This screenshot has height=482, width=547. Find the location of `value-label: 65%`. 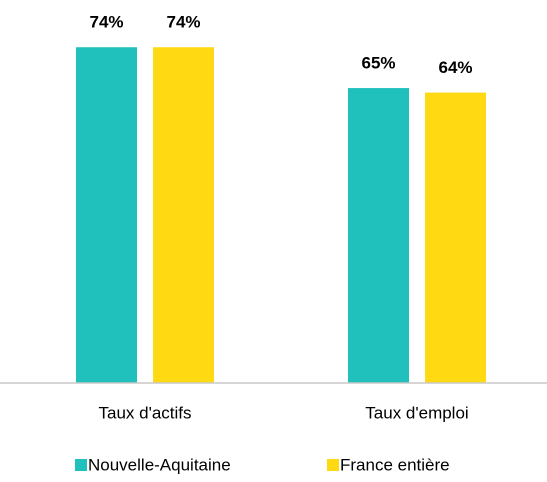

value-label: 65% is located at coordinates (378, 63).